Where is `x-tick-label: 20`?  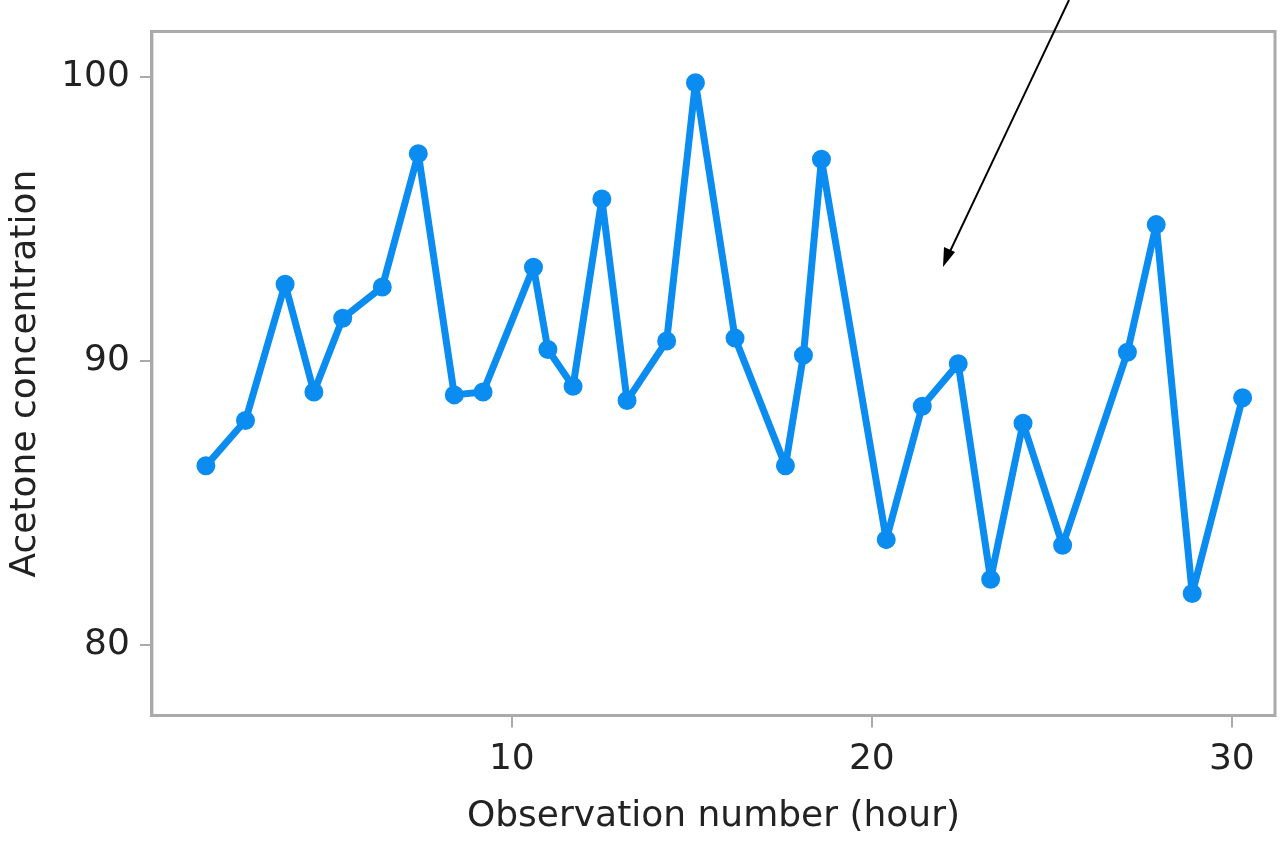
x-tick-label: 20 is located at coordinates (871, 756).